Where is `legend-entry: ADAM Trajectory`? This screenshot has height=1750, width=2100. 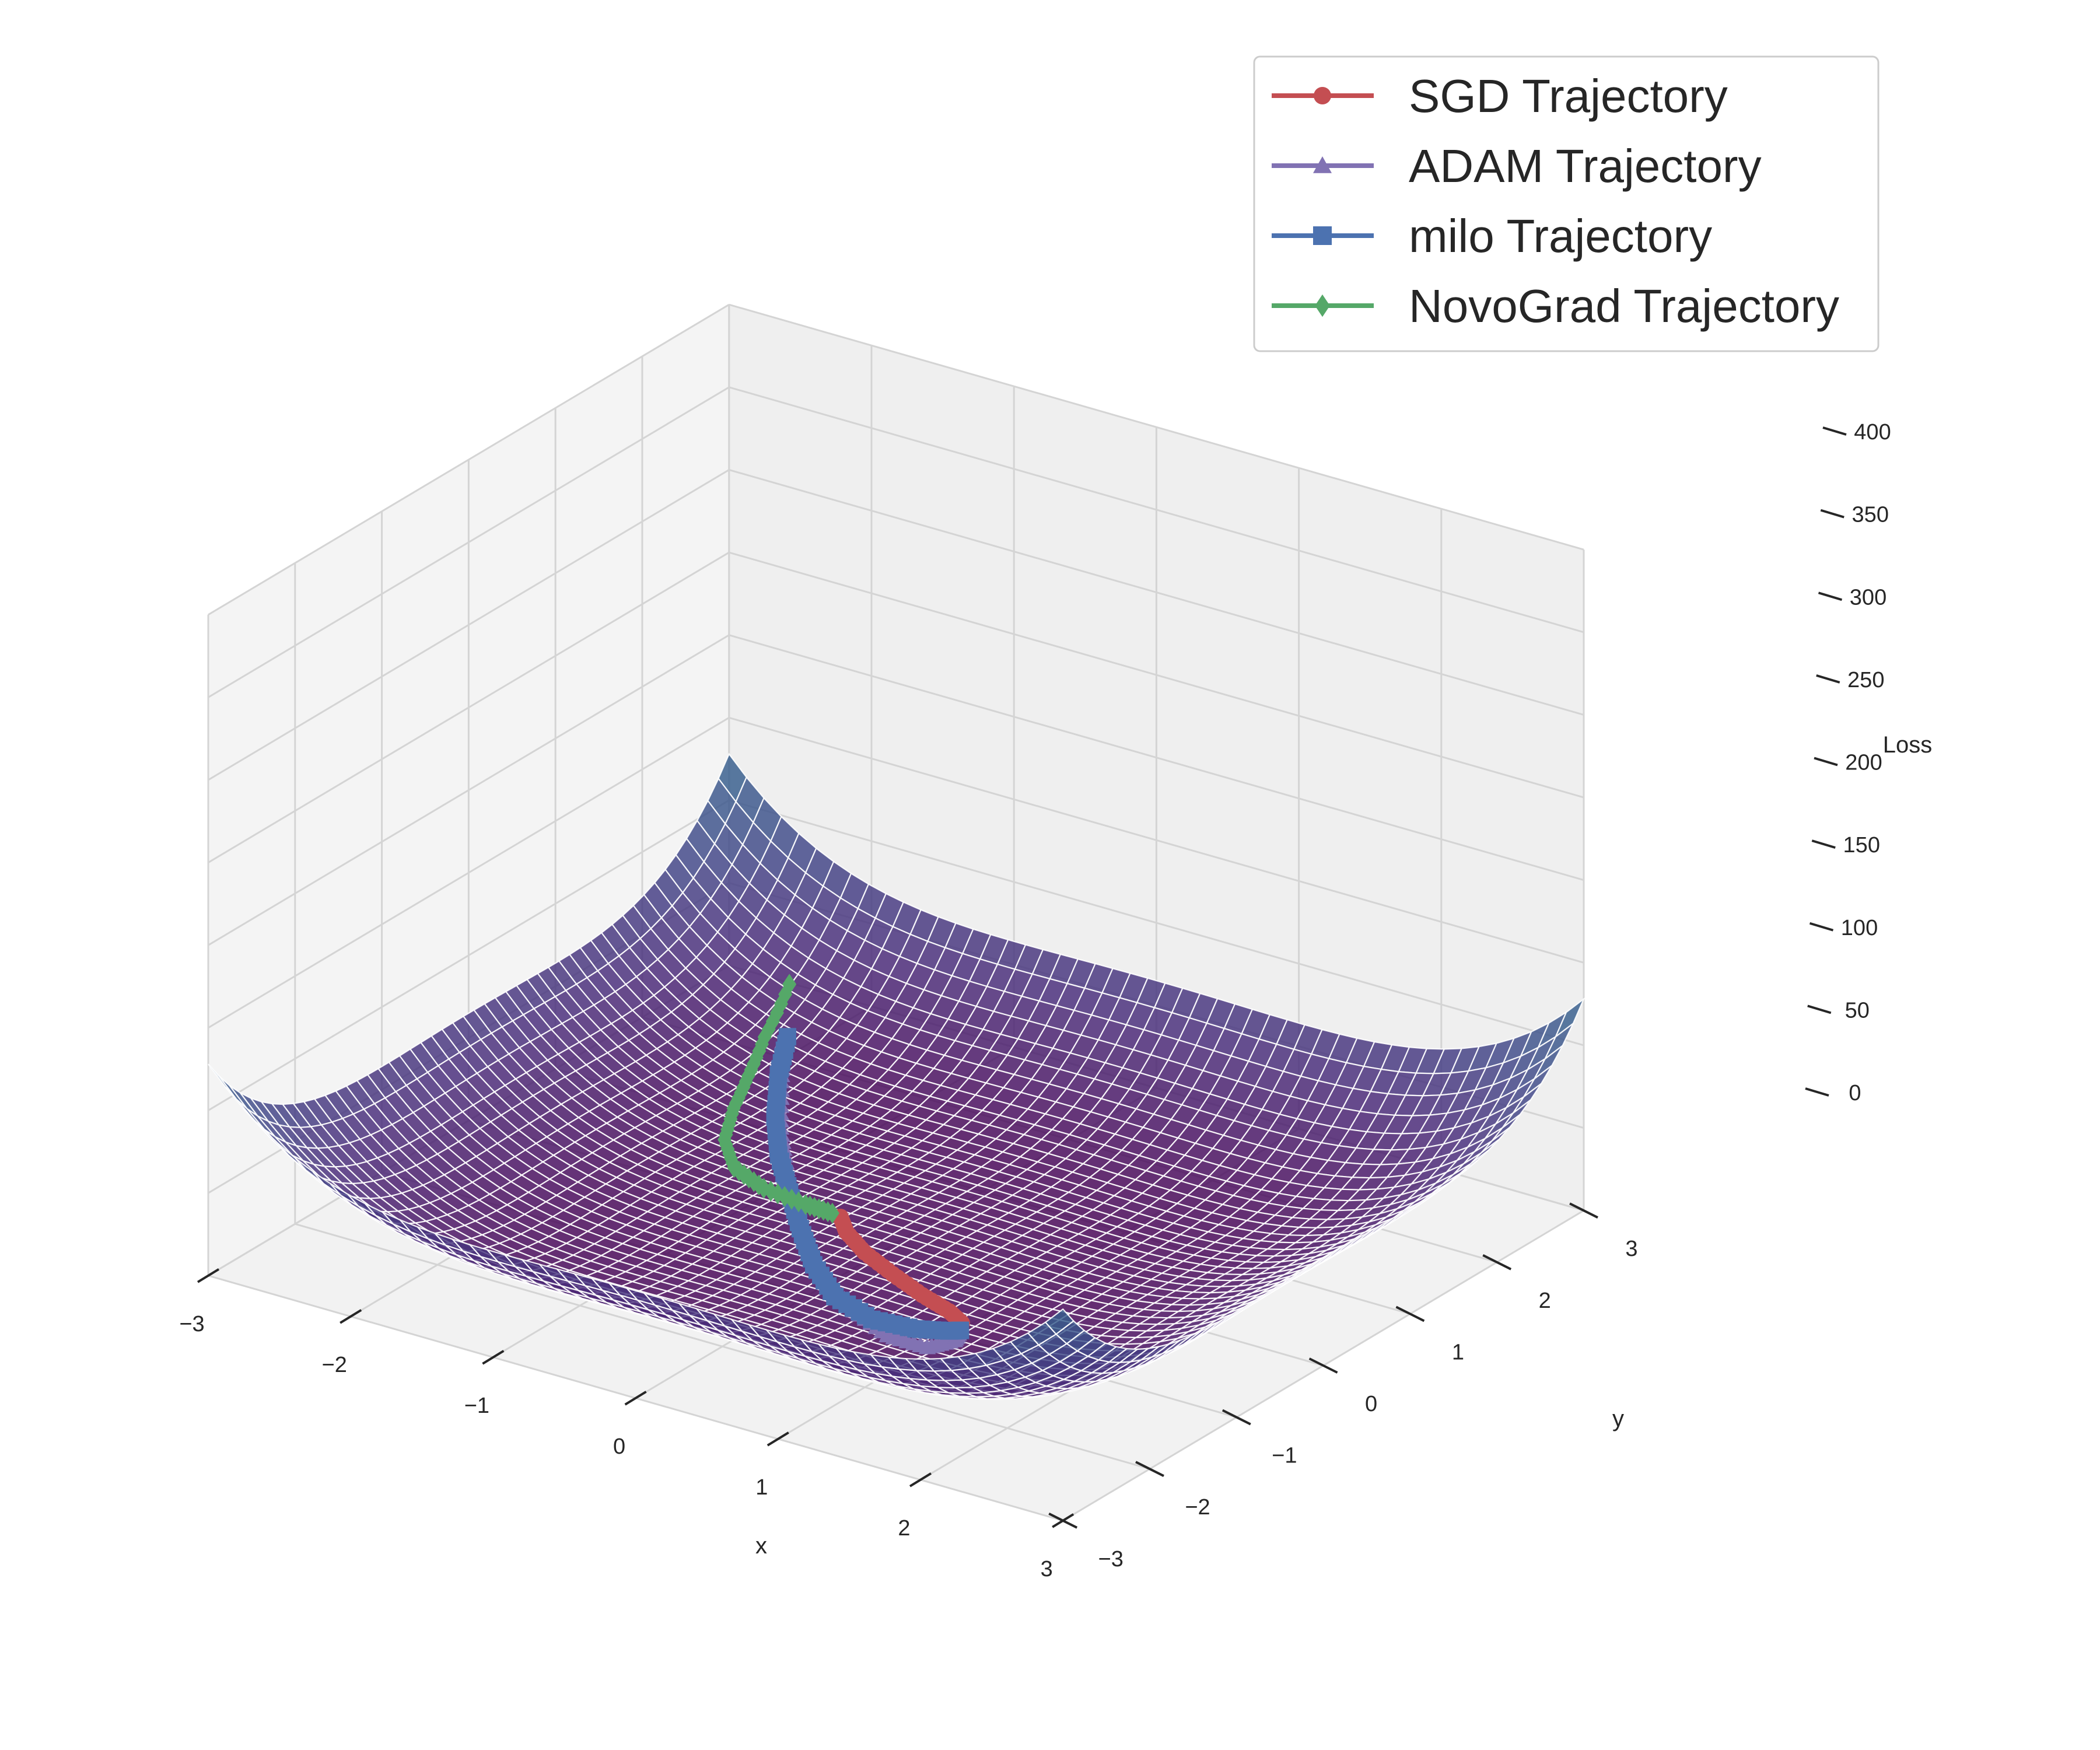 legend-entry: ADAM Trajectory is located at coordinates (1517, 166).